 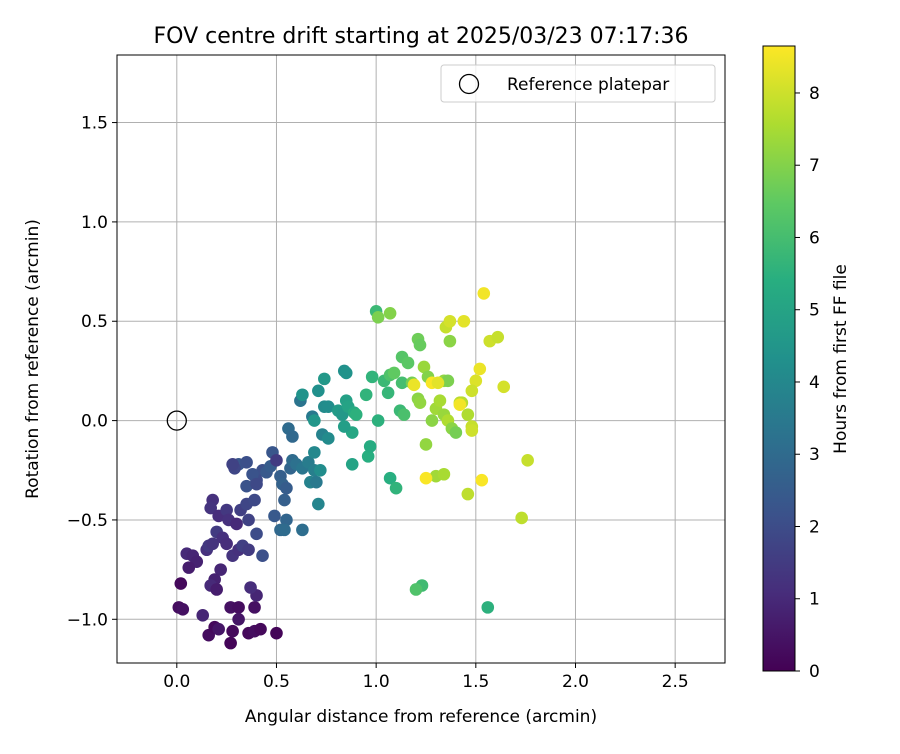 What do you see at coordinates (814, 455) in the screenshot?
I see `colorbar-tick-label: 3` at bounding box center [814, 455].